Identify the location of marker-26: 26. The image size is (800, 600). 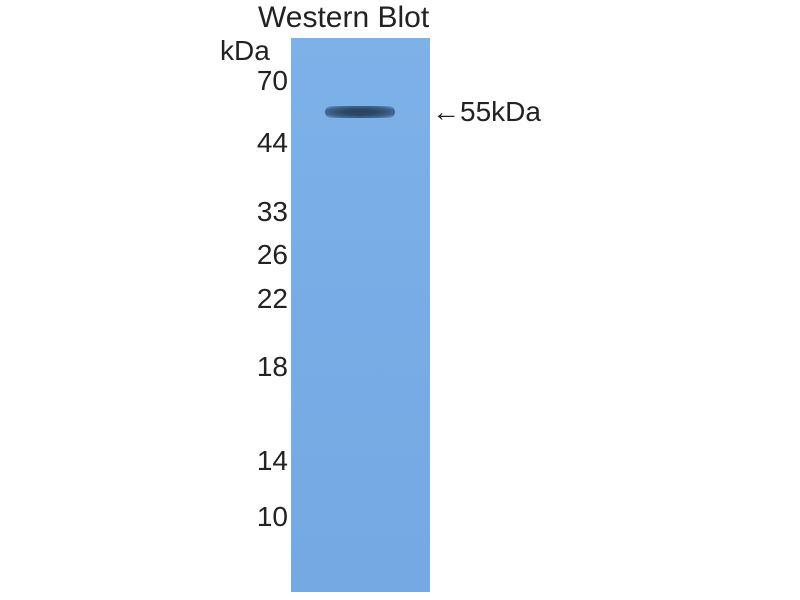
(272, 254).